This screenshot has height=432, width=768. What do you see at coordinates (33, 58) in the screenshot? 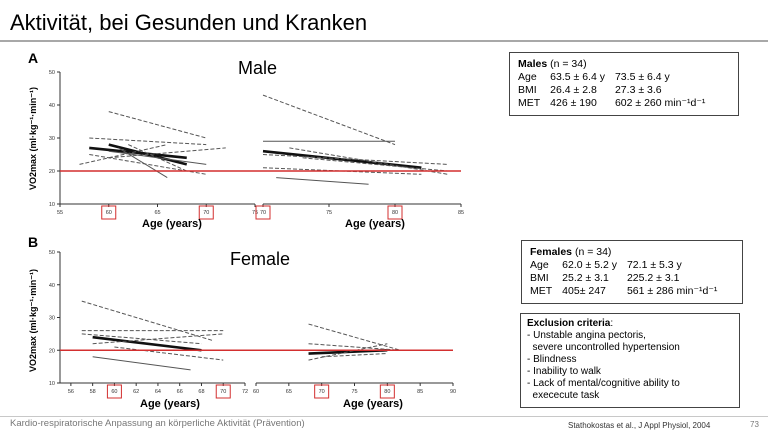
I see `panel-a-letter: A` at bounding box center [33, 58].